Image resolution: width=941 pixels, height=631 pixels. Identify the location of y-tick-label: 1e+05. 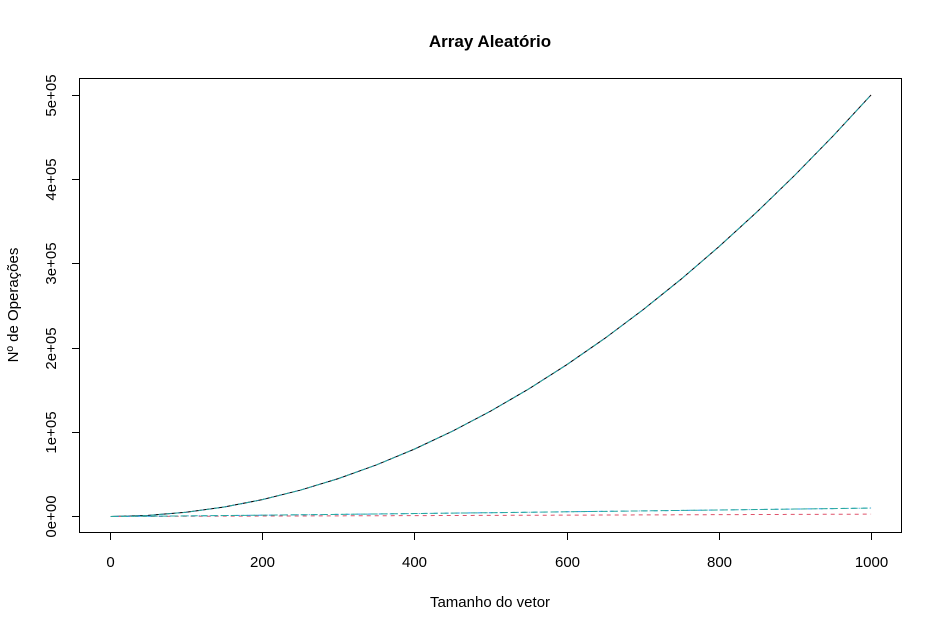
(51, 432).